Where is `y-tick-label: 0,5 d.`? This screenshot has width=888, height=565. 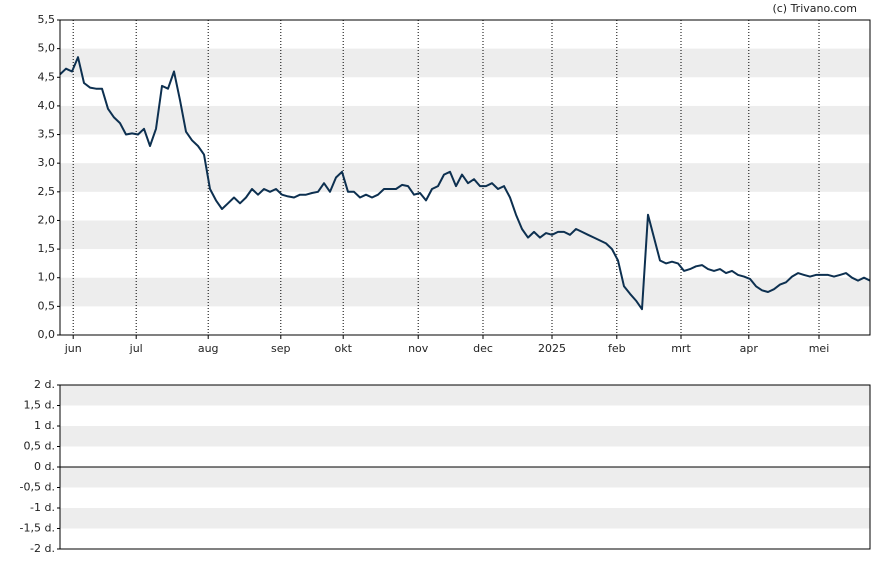
y-tick-label: 0,5 d. is located at coordinates (39, 446).